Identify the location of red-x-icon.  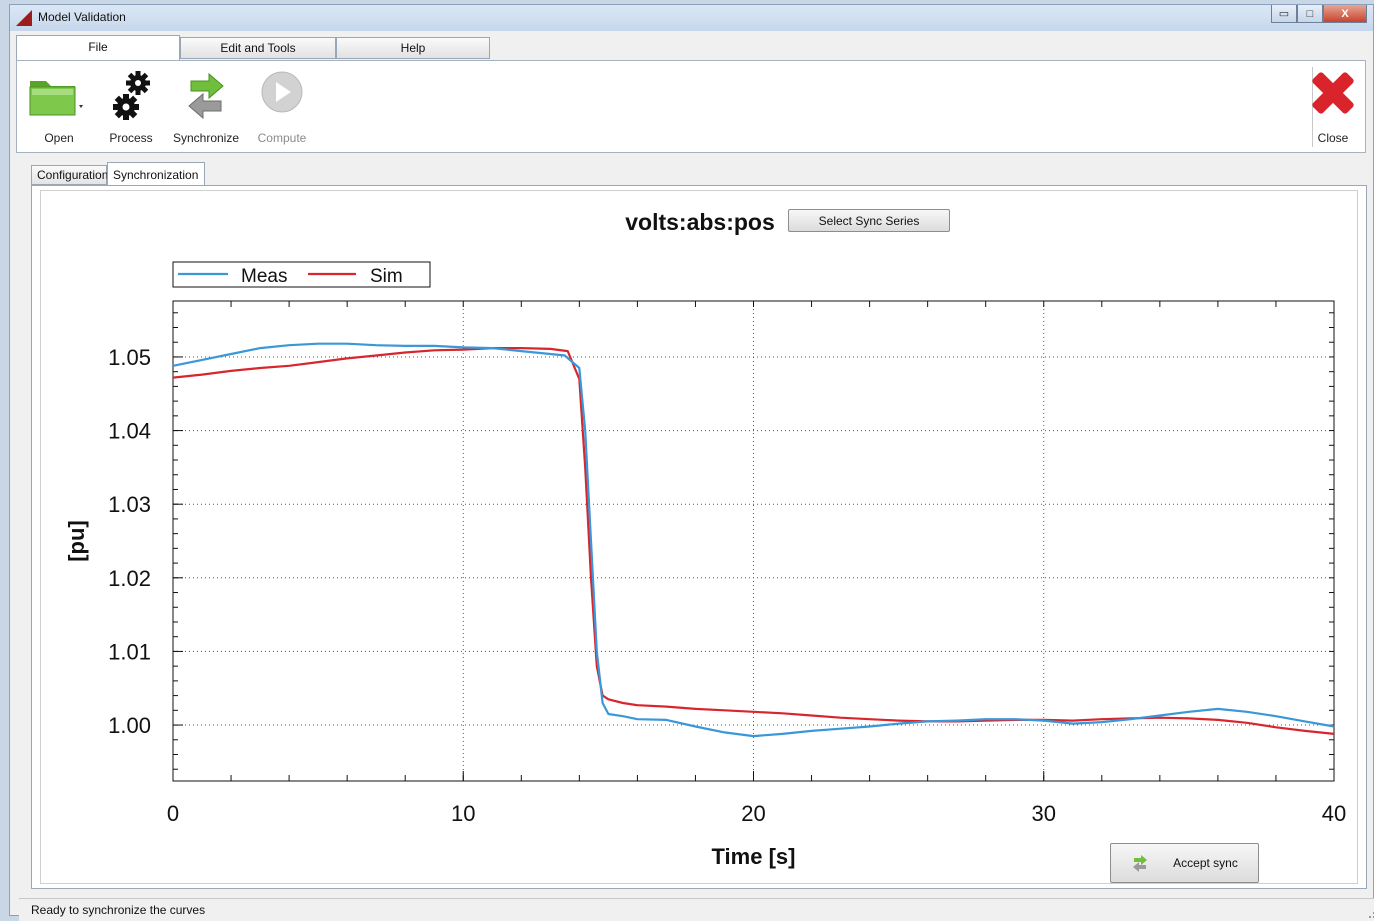
(1333, 93).